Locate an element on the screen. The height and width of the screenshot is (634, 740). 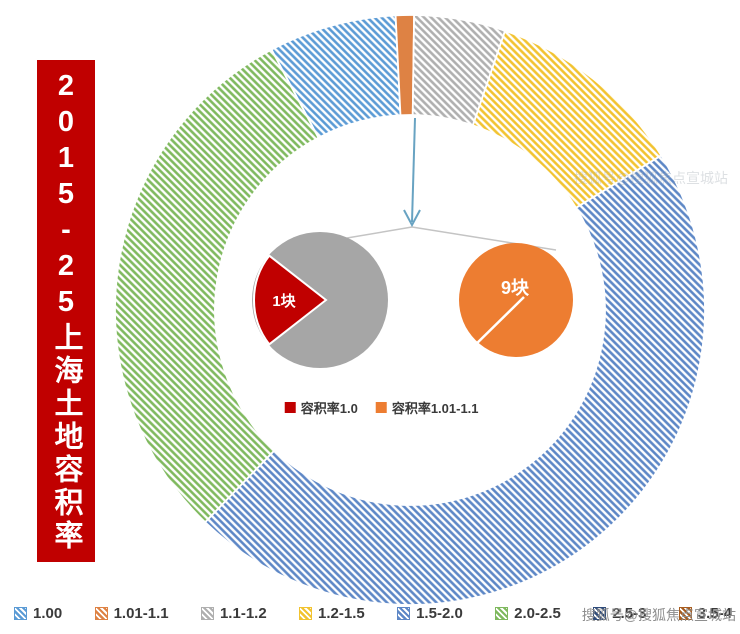
watermark-faint: 搜狐号@搜狐焦点宣城站 is located at coordinates (650, 178).